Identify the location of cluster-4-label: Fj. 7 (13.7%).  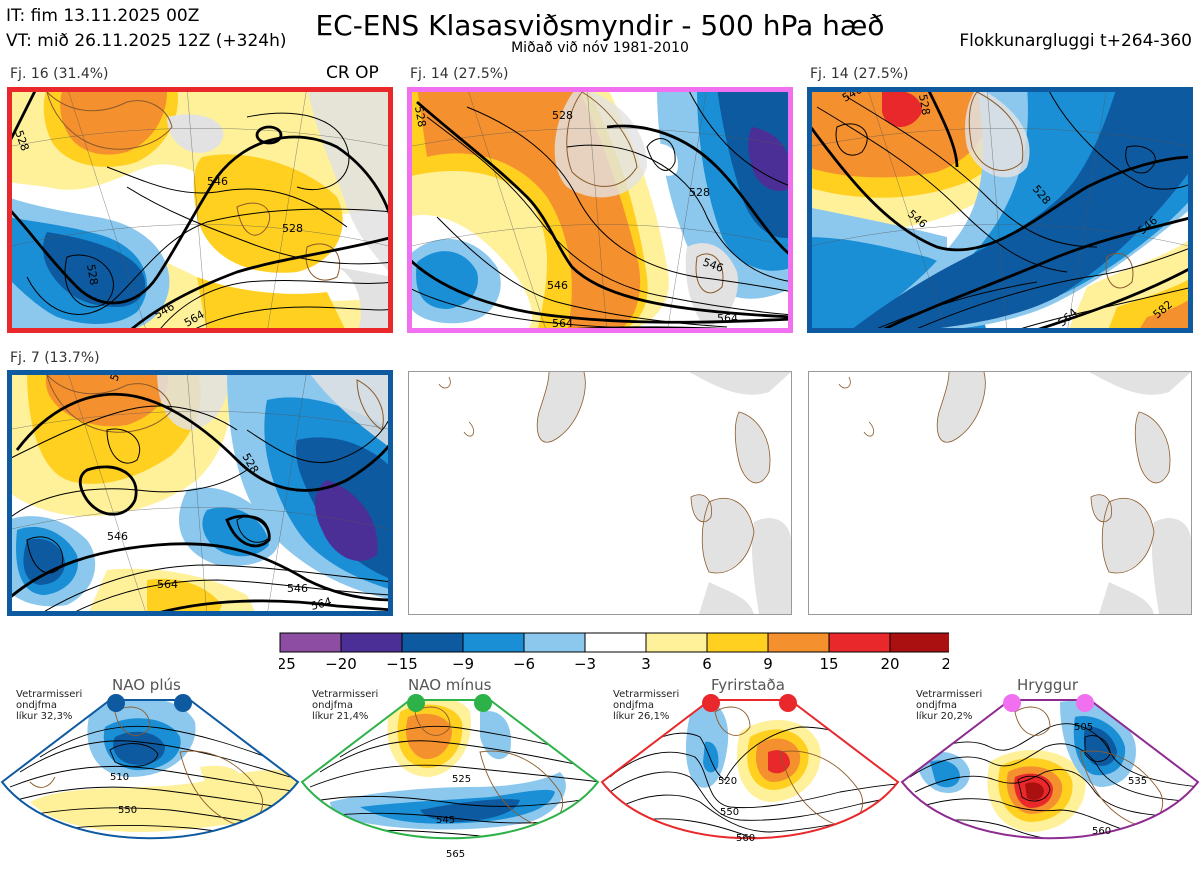
(55, 358).